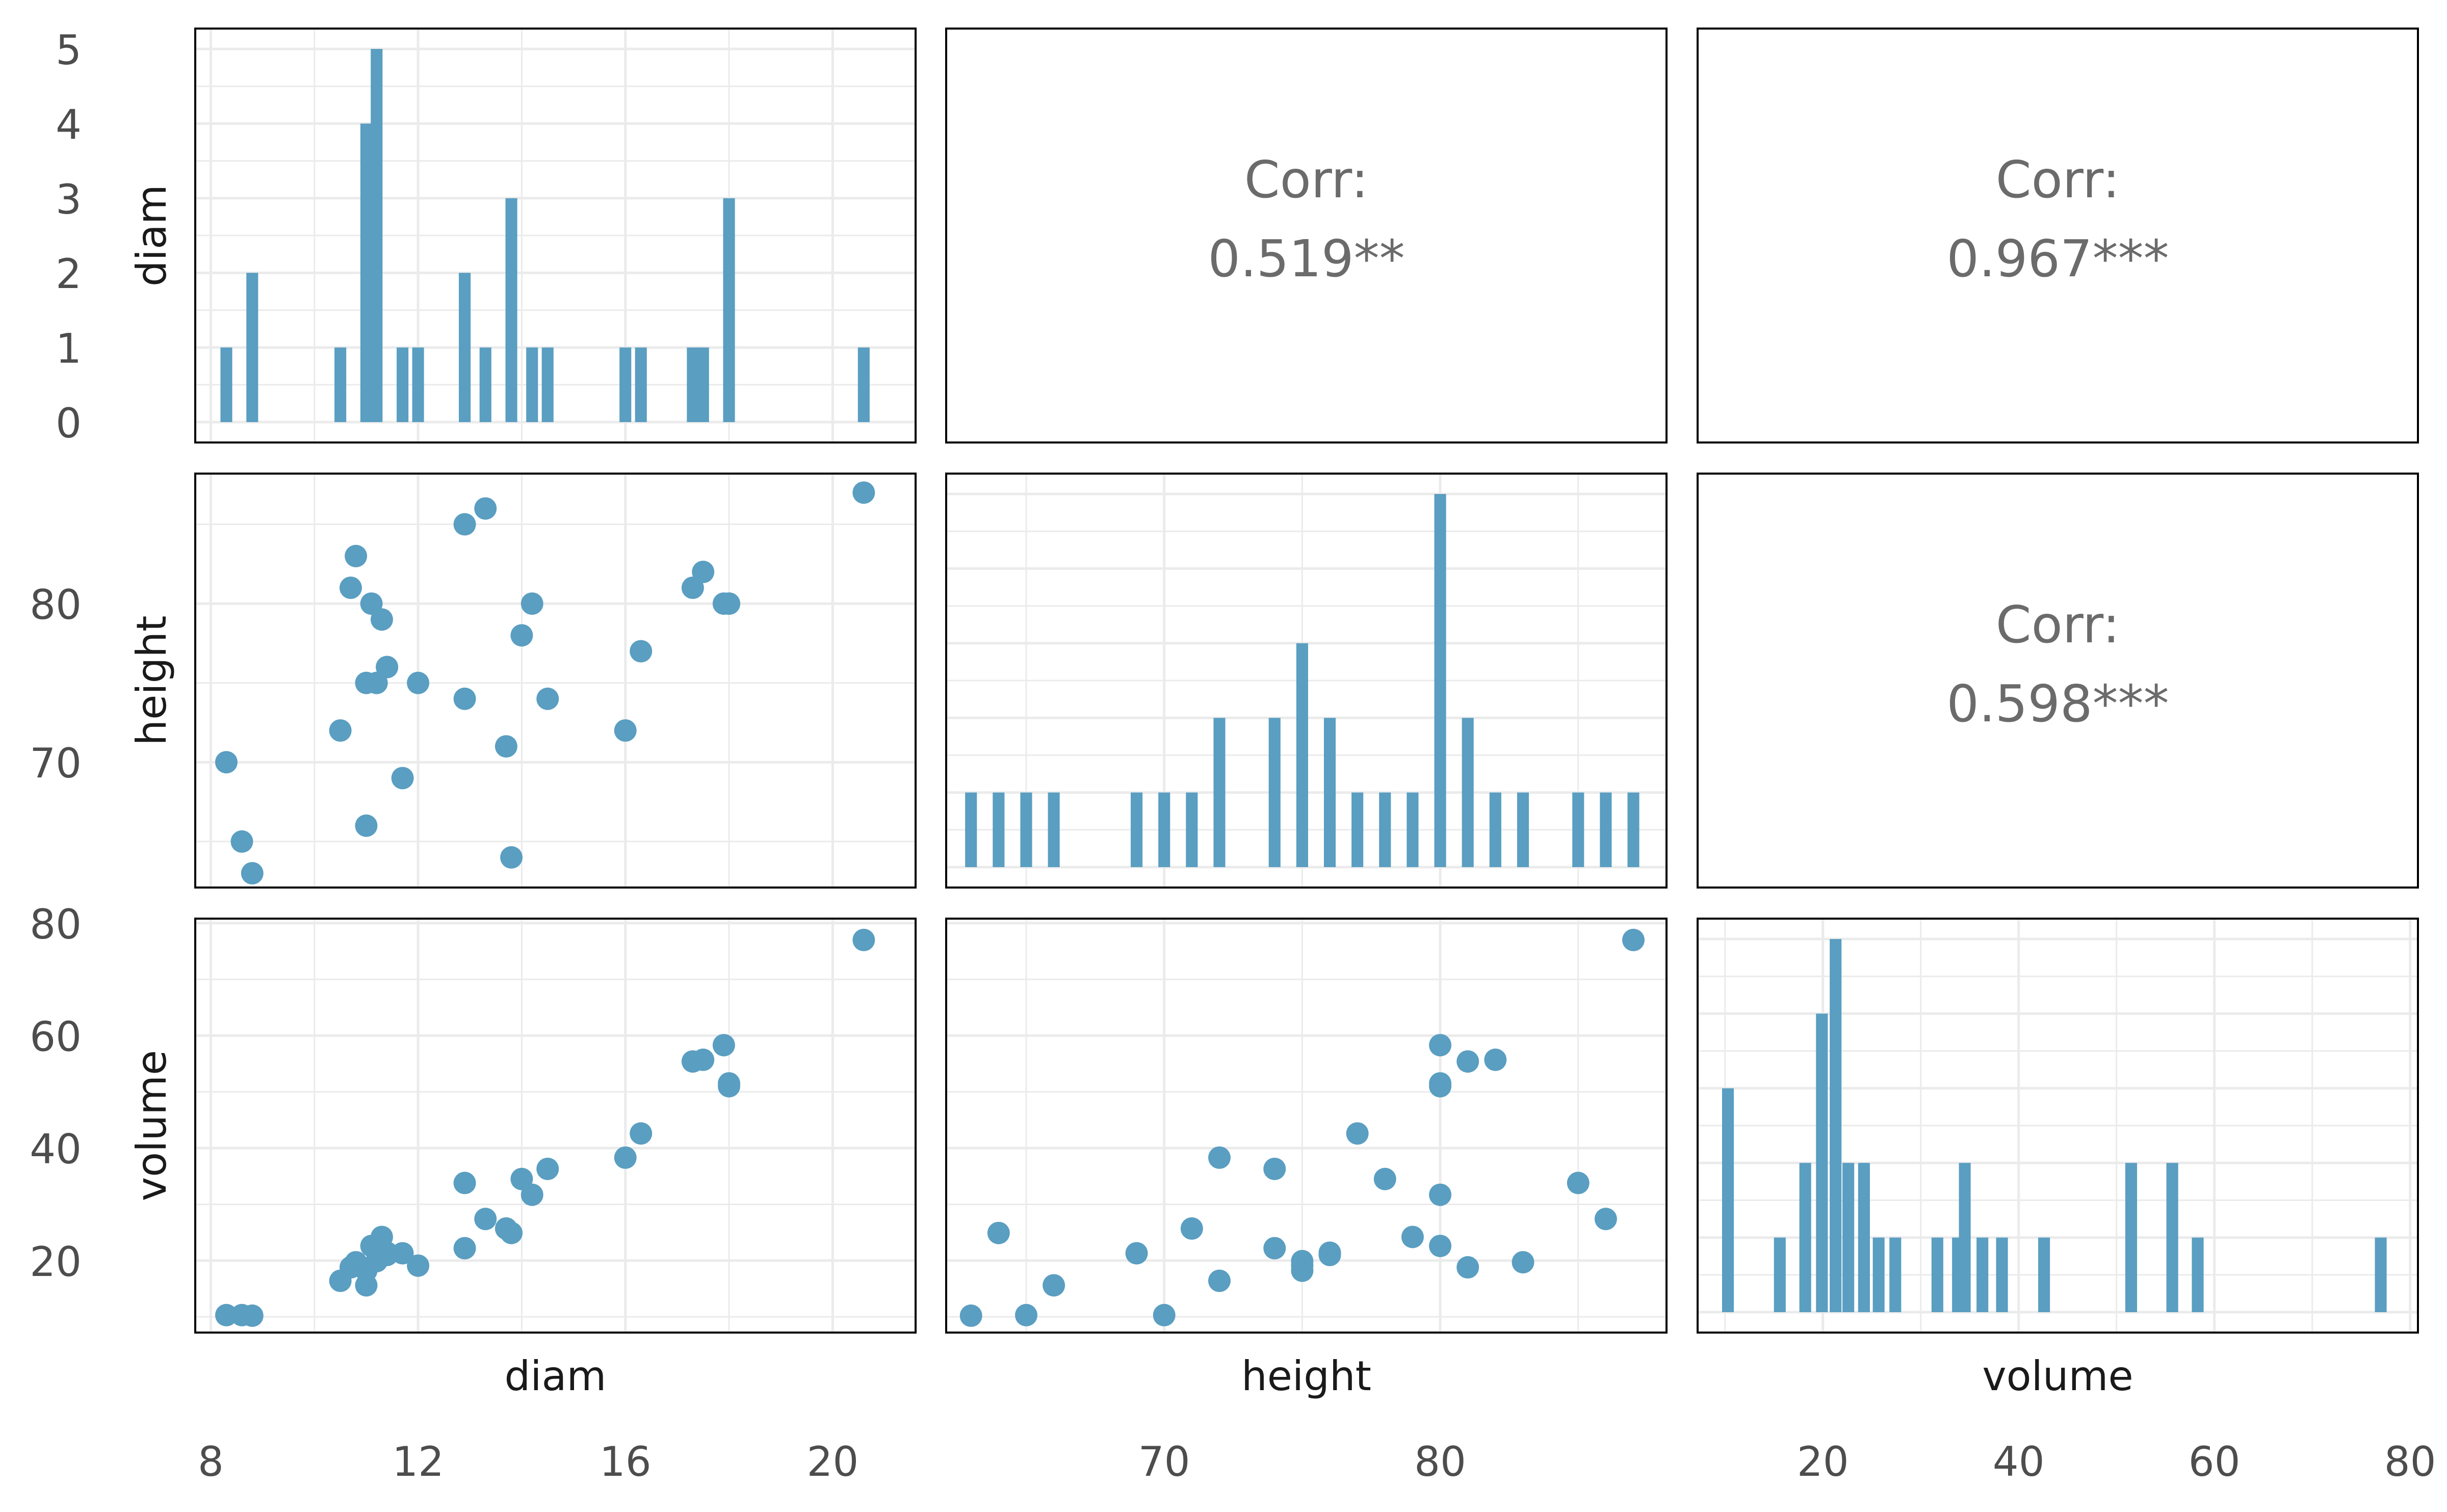 The height and width of the screenshot is (1512, 2447). I want to click on x-tick-label-volume: 60, so click(2215, 1461).